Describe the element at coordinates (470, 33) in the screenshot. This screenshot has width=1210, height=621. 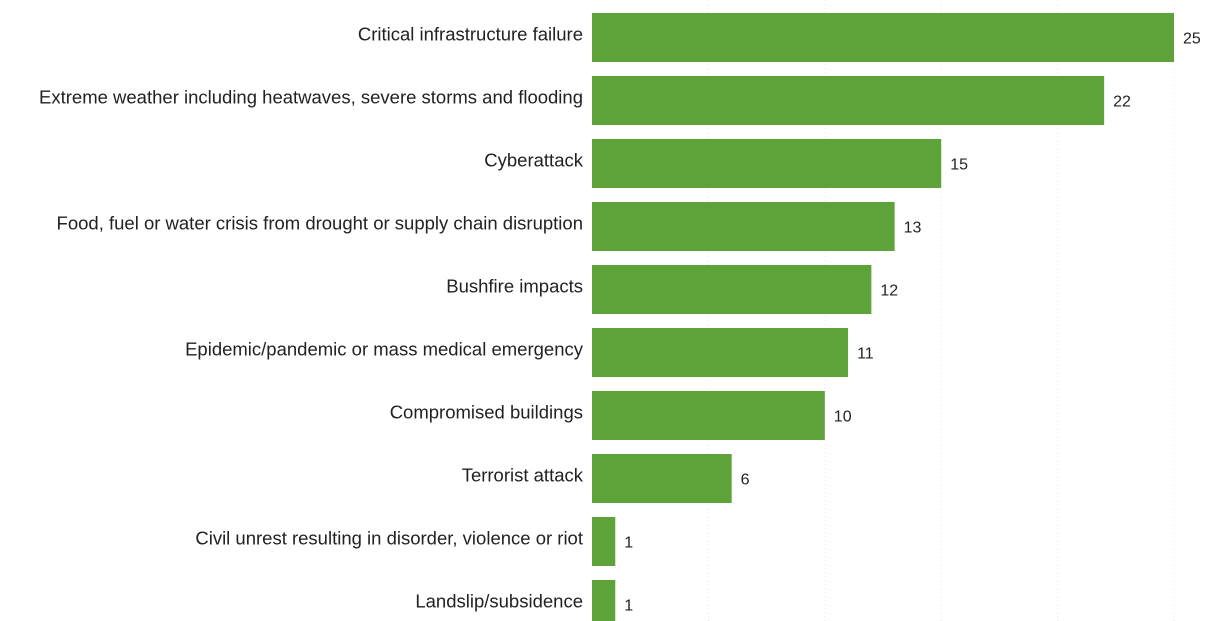
I see `category-label: Critical infrastructure failure` at that location.